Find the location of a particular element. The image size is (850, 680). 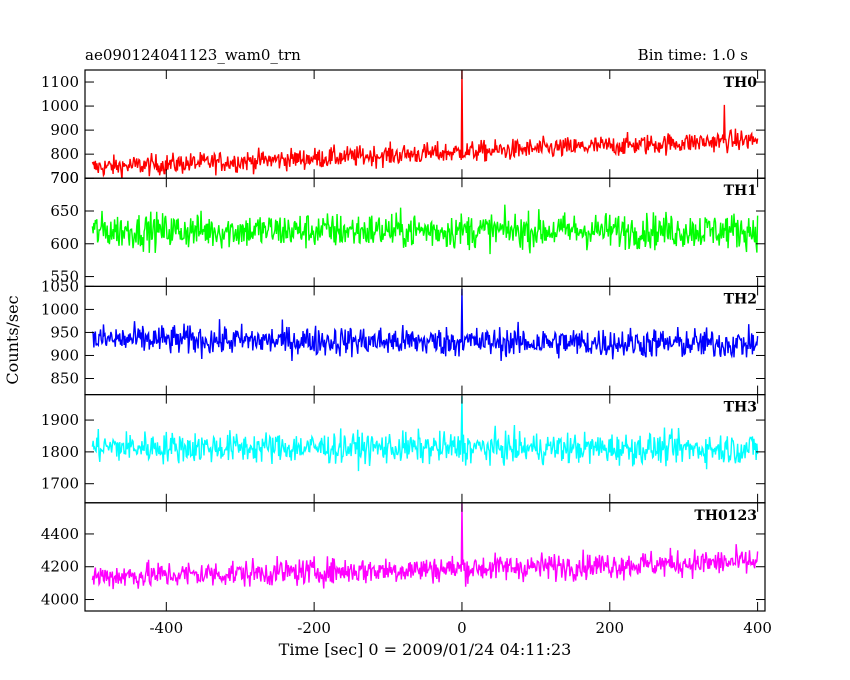

series-line-th3 is located at coordinates (425, 434).